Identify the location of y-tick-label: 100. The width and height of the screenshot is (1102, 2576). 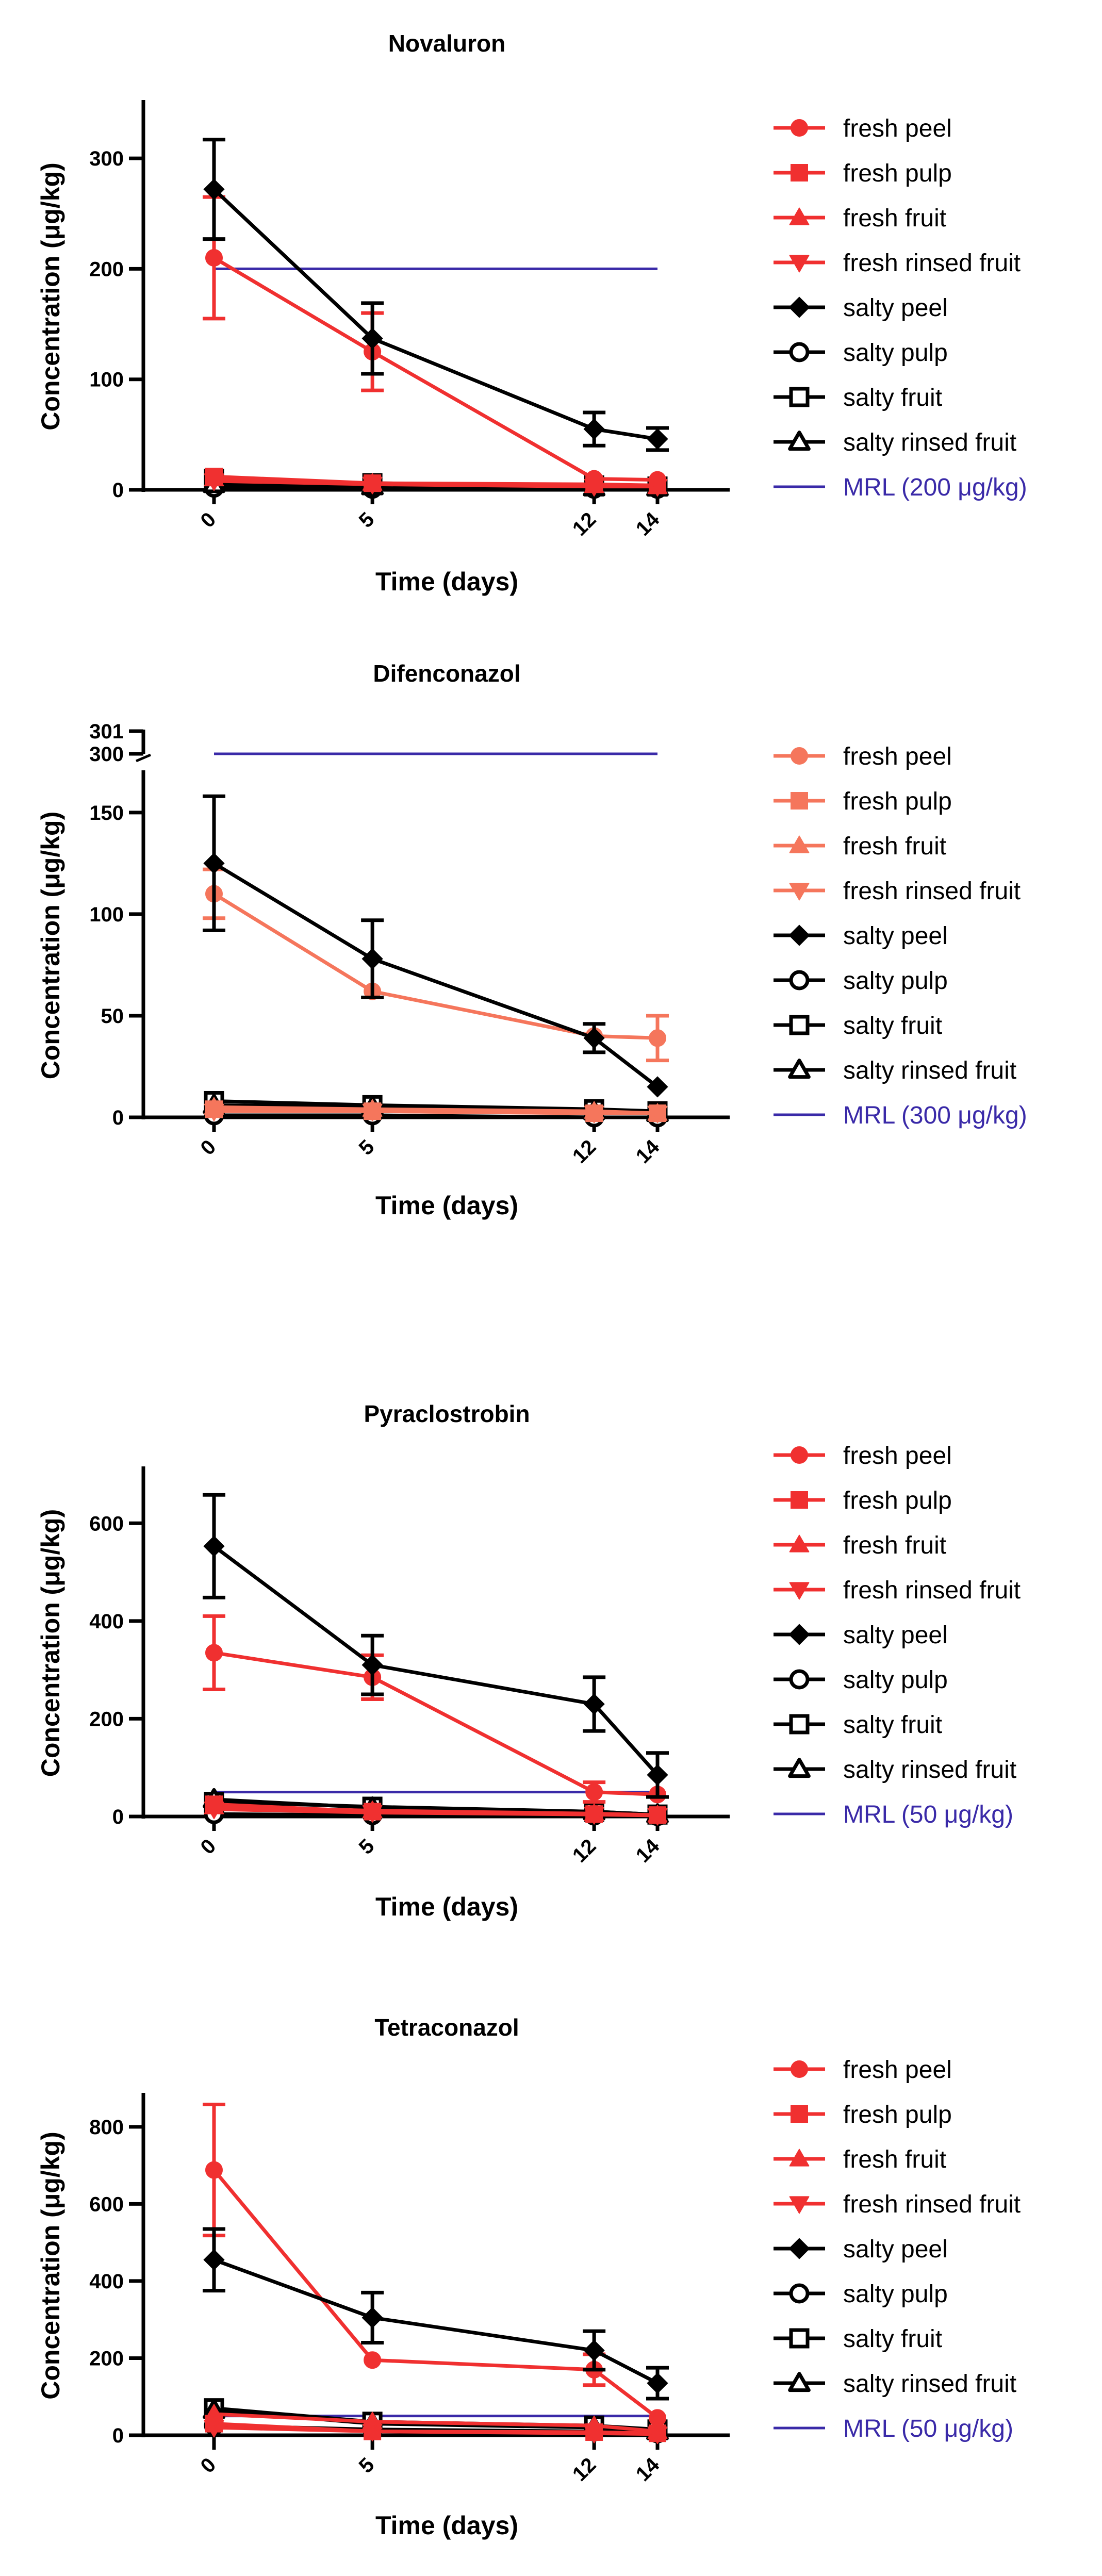
(107, 914).